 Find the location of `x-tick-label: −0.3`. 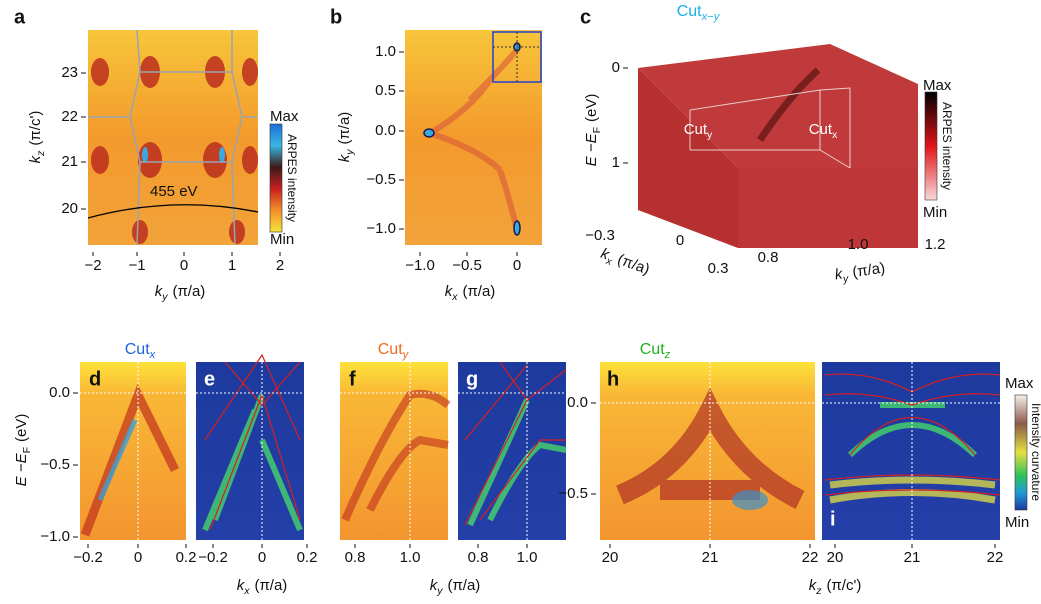

x-tick-label: −0.3 is located at coordinates (600, 235).